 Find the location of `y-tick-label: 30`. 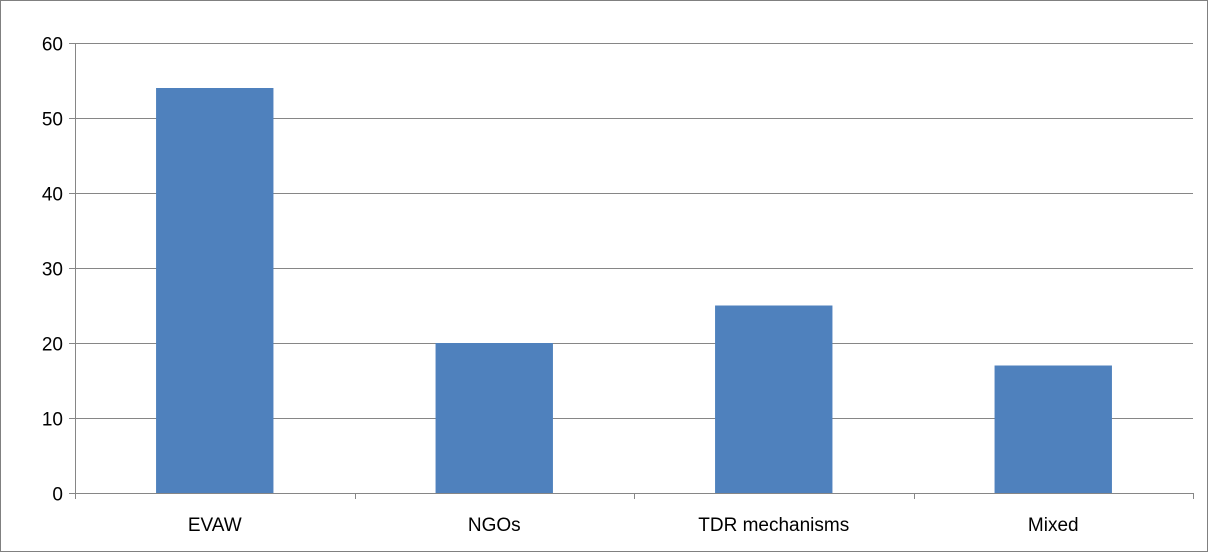

y-tick-label: 30 is located at coordinates (52, 270).